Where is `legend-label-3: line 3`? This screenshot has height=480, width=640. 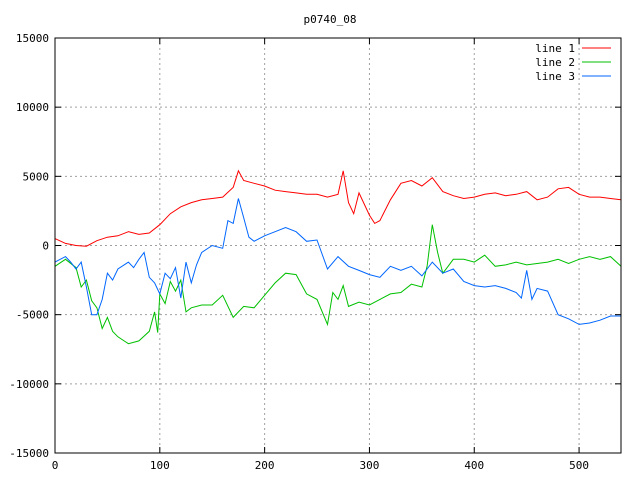 legend-label-3: line 3 is located at coordinates (555, 76).